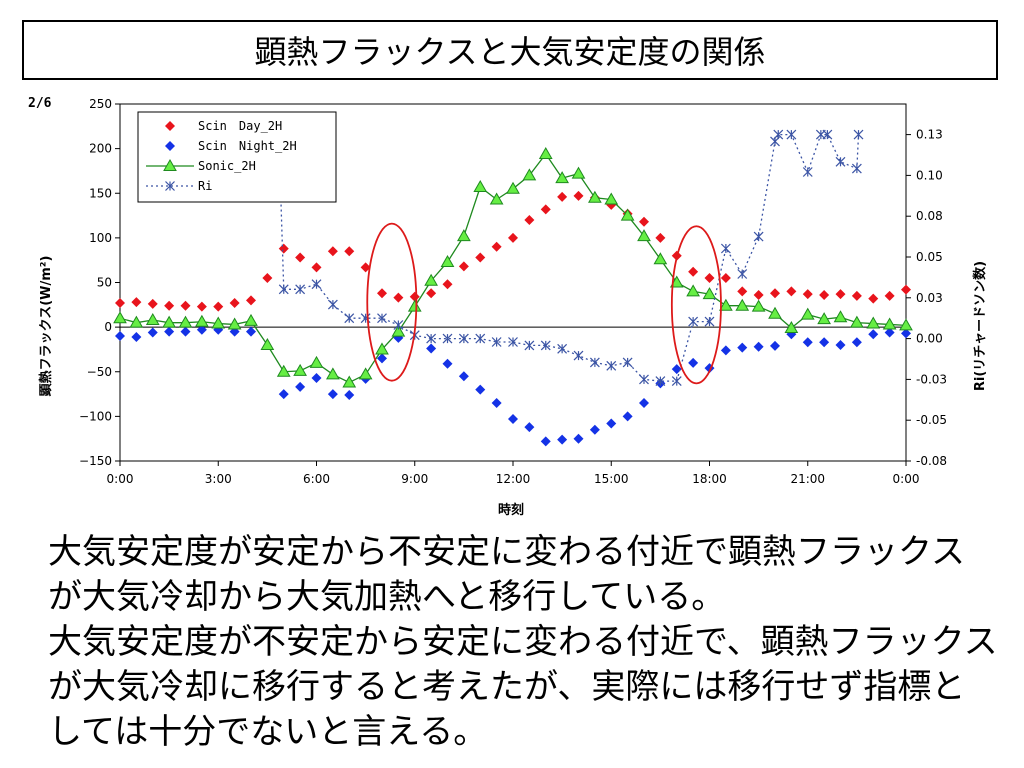  I want to click on y2-tick-label: 0.13, so click(929, 135).